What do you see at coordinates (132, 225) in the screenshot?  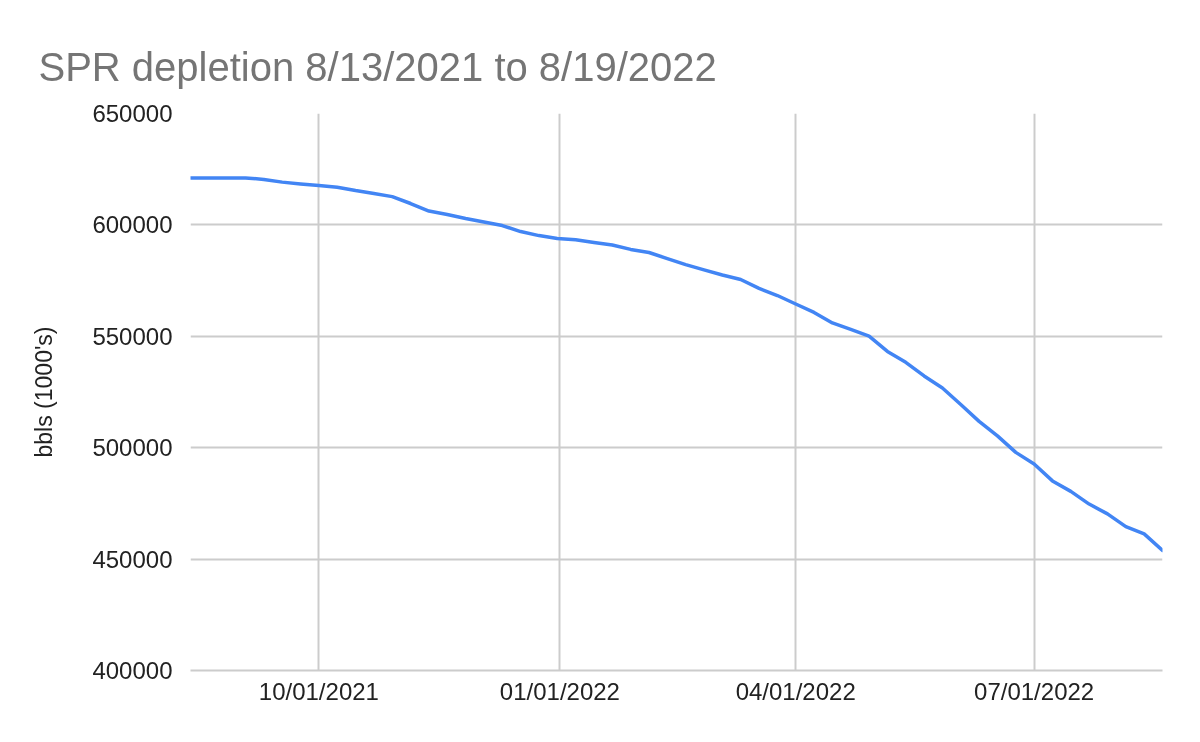 I see `y-tick-label: 600000` at bounding box center [132, 225].